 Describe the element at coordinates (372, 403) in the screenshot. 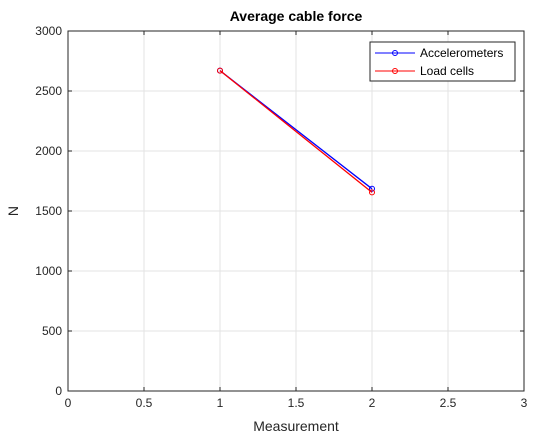

I see `x-tick-label: 2` at that location.